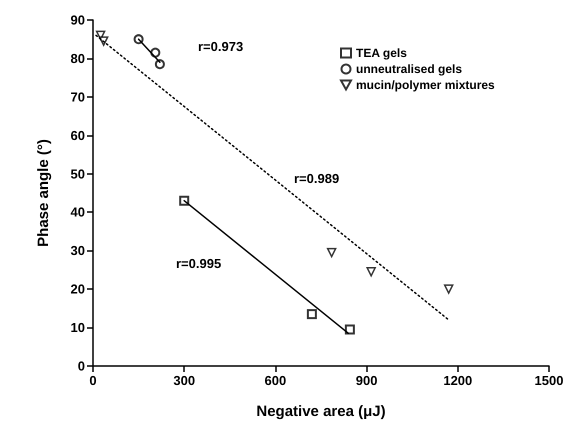 The height and width of the screenshot is (433, 577). What do you see at coordinates (426, 85) in the screenshot?
I see `legend-label: mucin/polymer mixtures` at bounding box center [426, 85].